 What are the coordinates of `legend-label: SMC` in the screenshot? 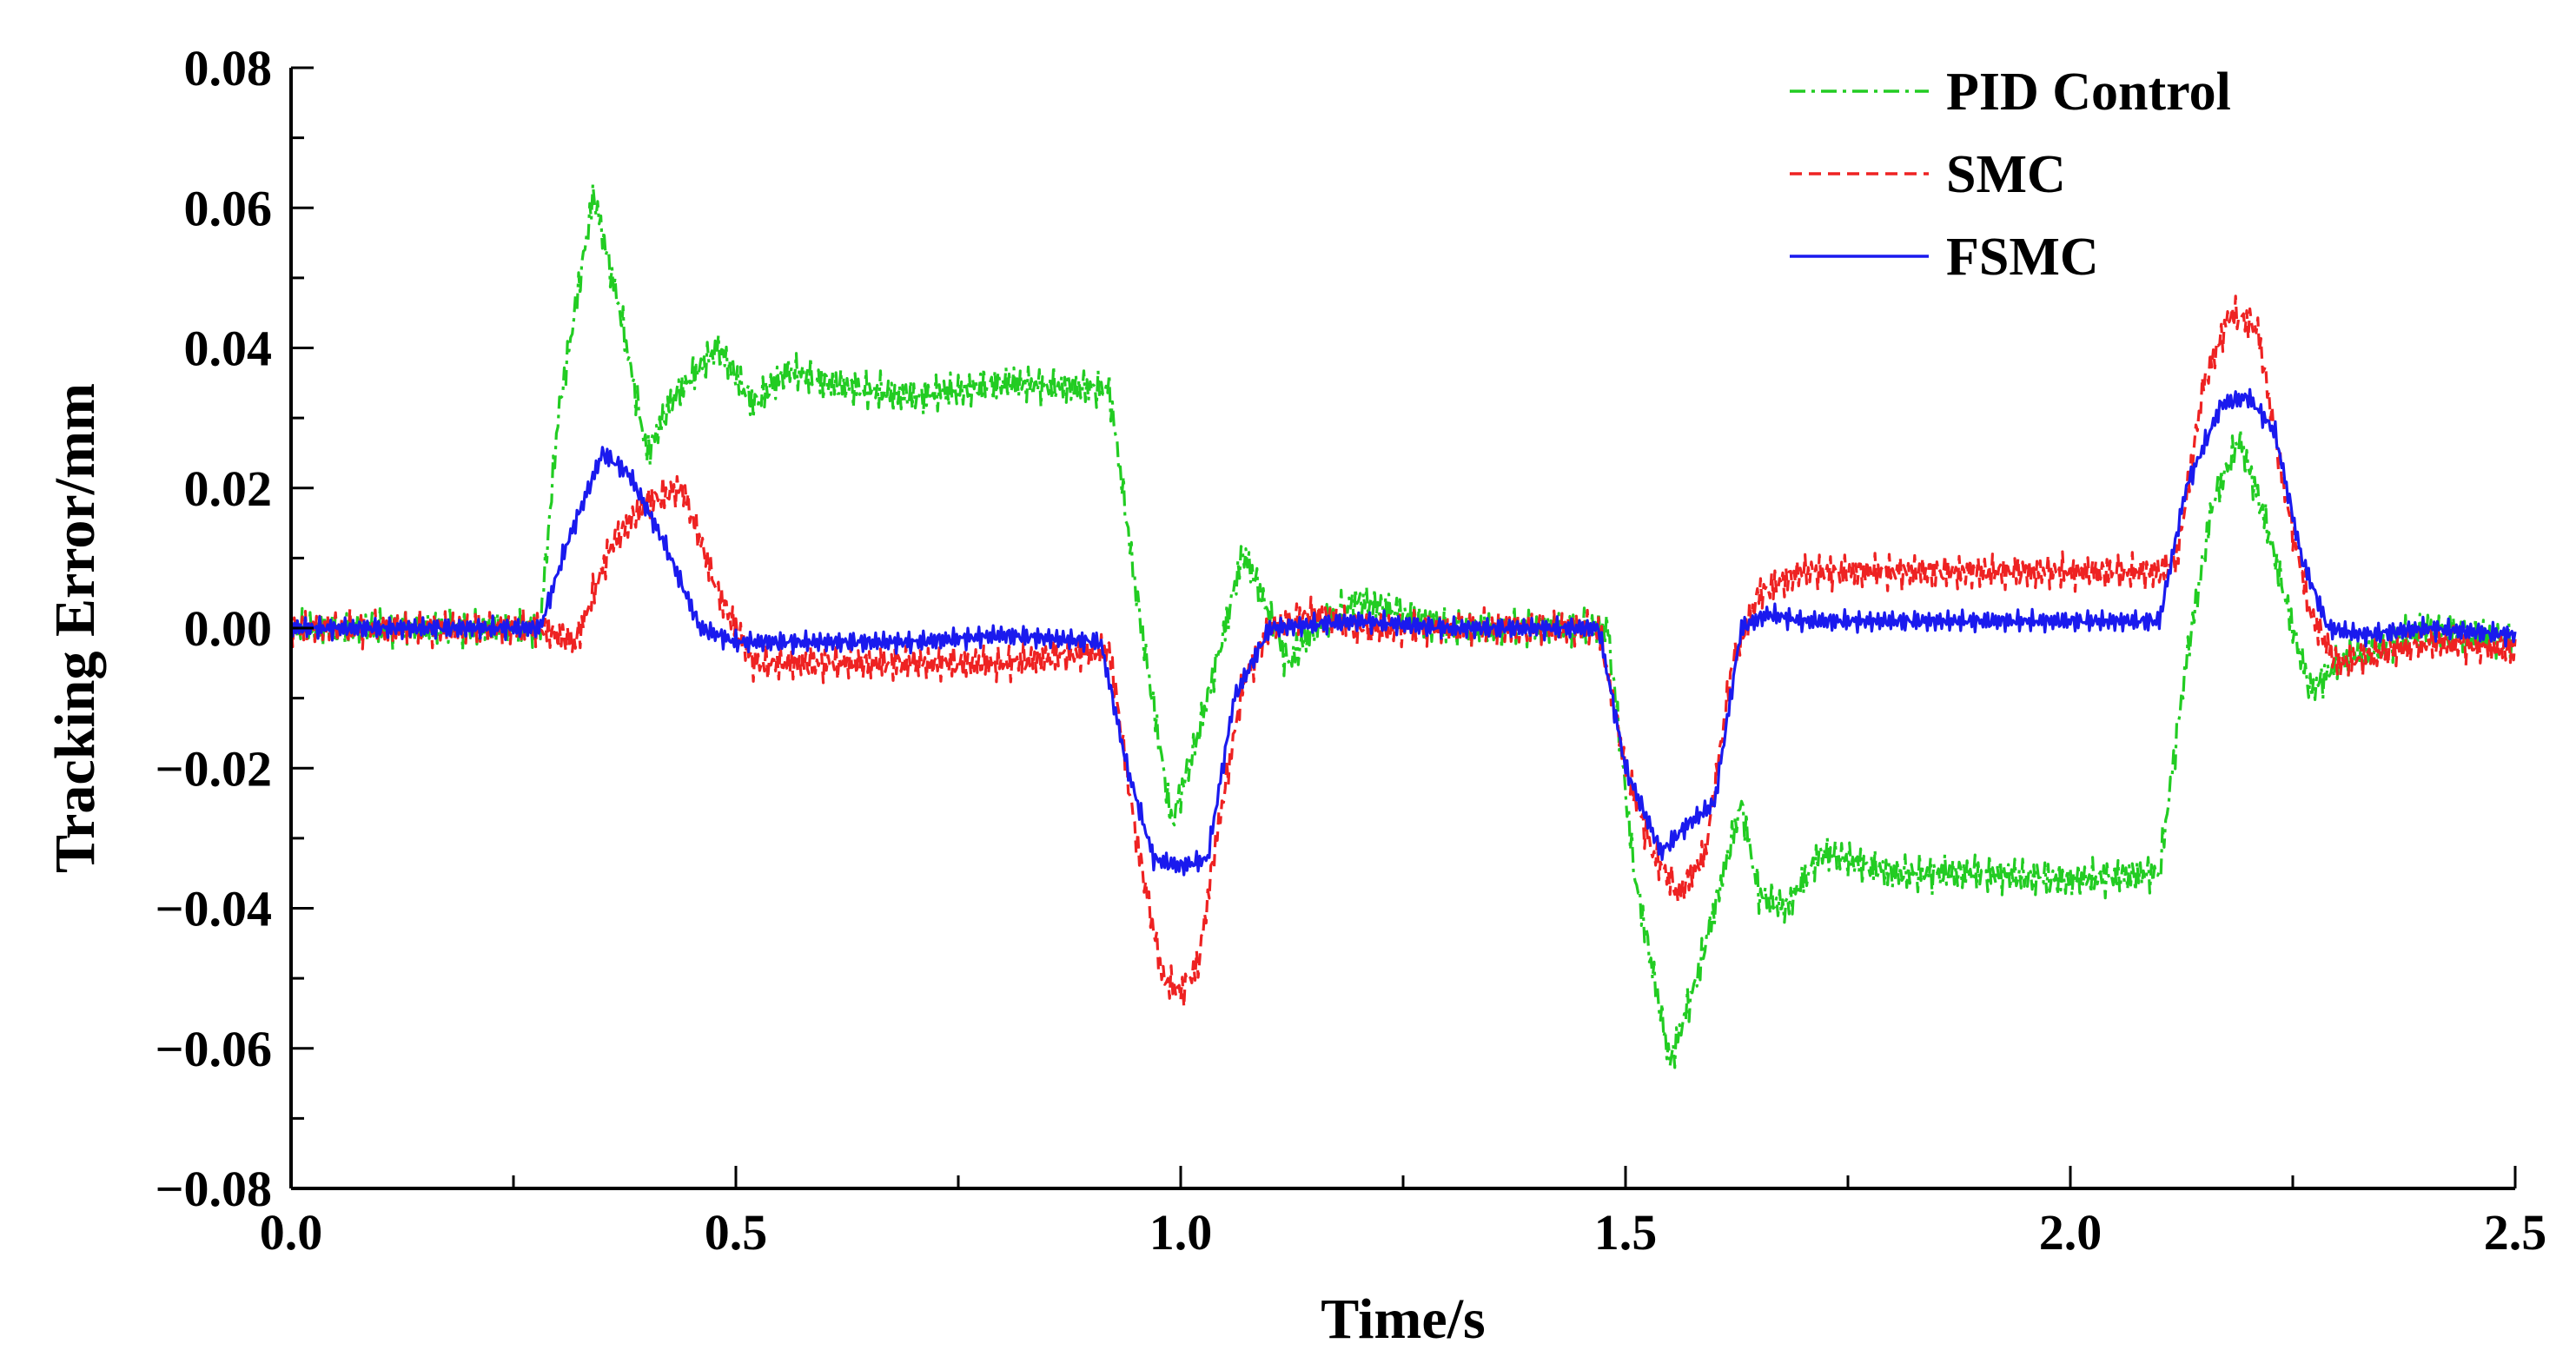 It's located at (2006, 174).